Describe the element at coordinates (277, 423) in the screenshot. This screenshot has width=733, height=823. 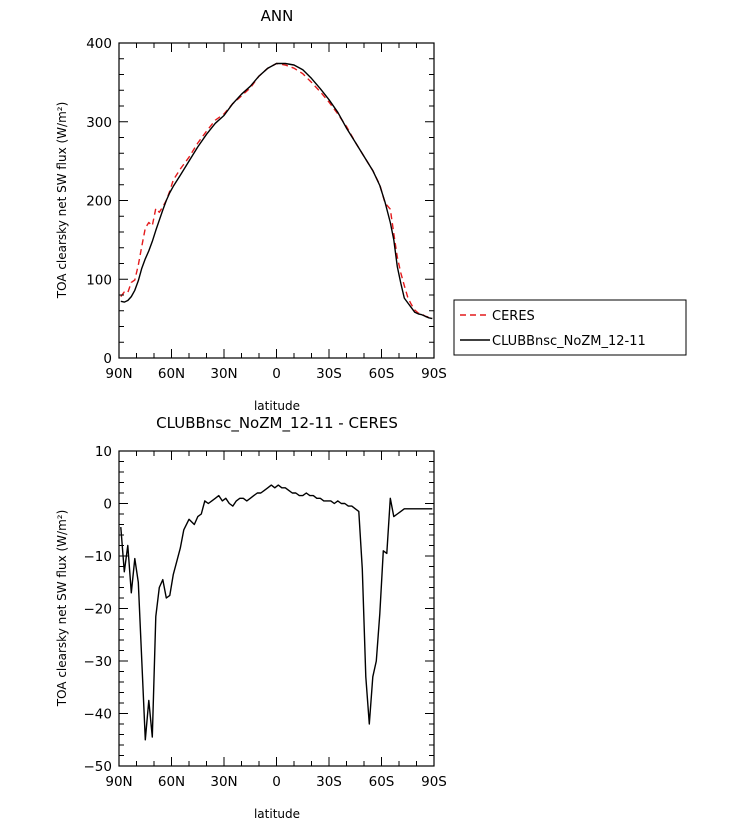
I see `chart-title: CLUBBnsc_NoZM_12-11 - CERES` at that location.